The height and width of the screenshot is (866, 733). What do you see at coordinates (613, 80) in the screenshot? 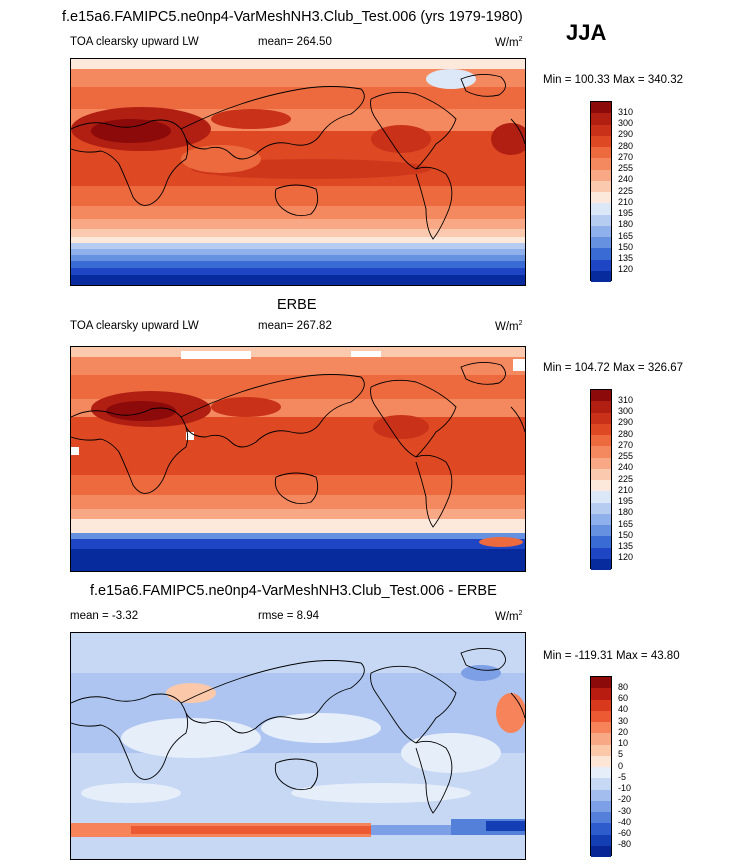
I see `panel1-minmax-label: Min = 100.33 Max = 340.32` at bounding box center [613, 80].